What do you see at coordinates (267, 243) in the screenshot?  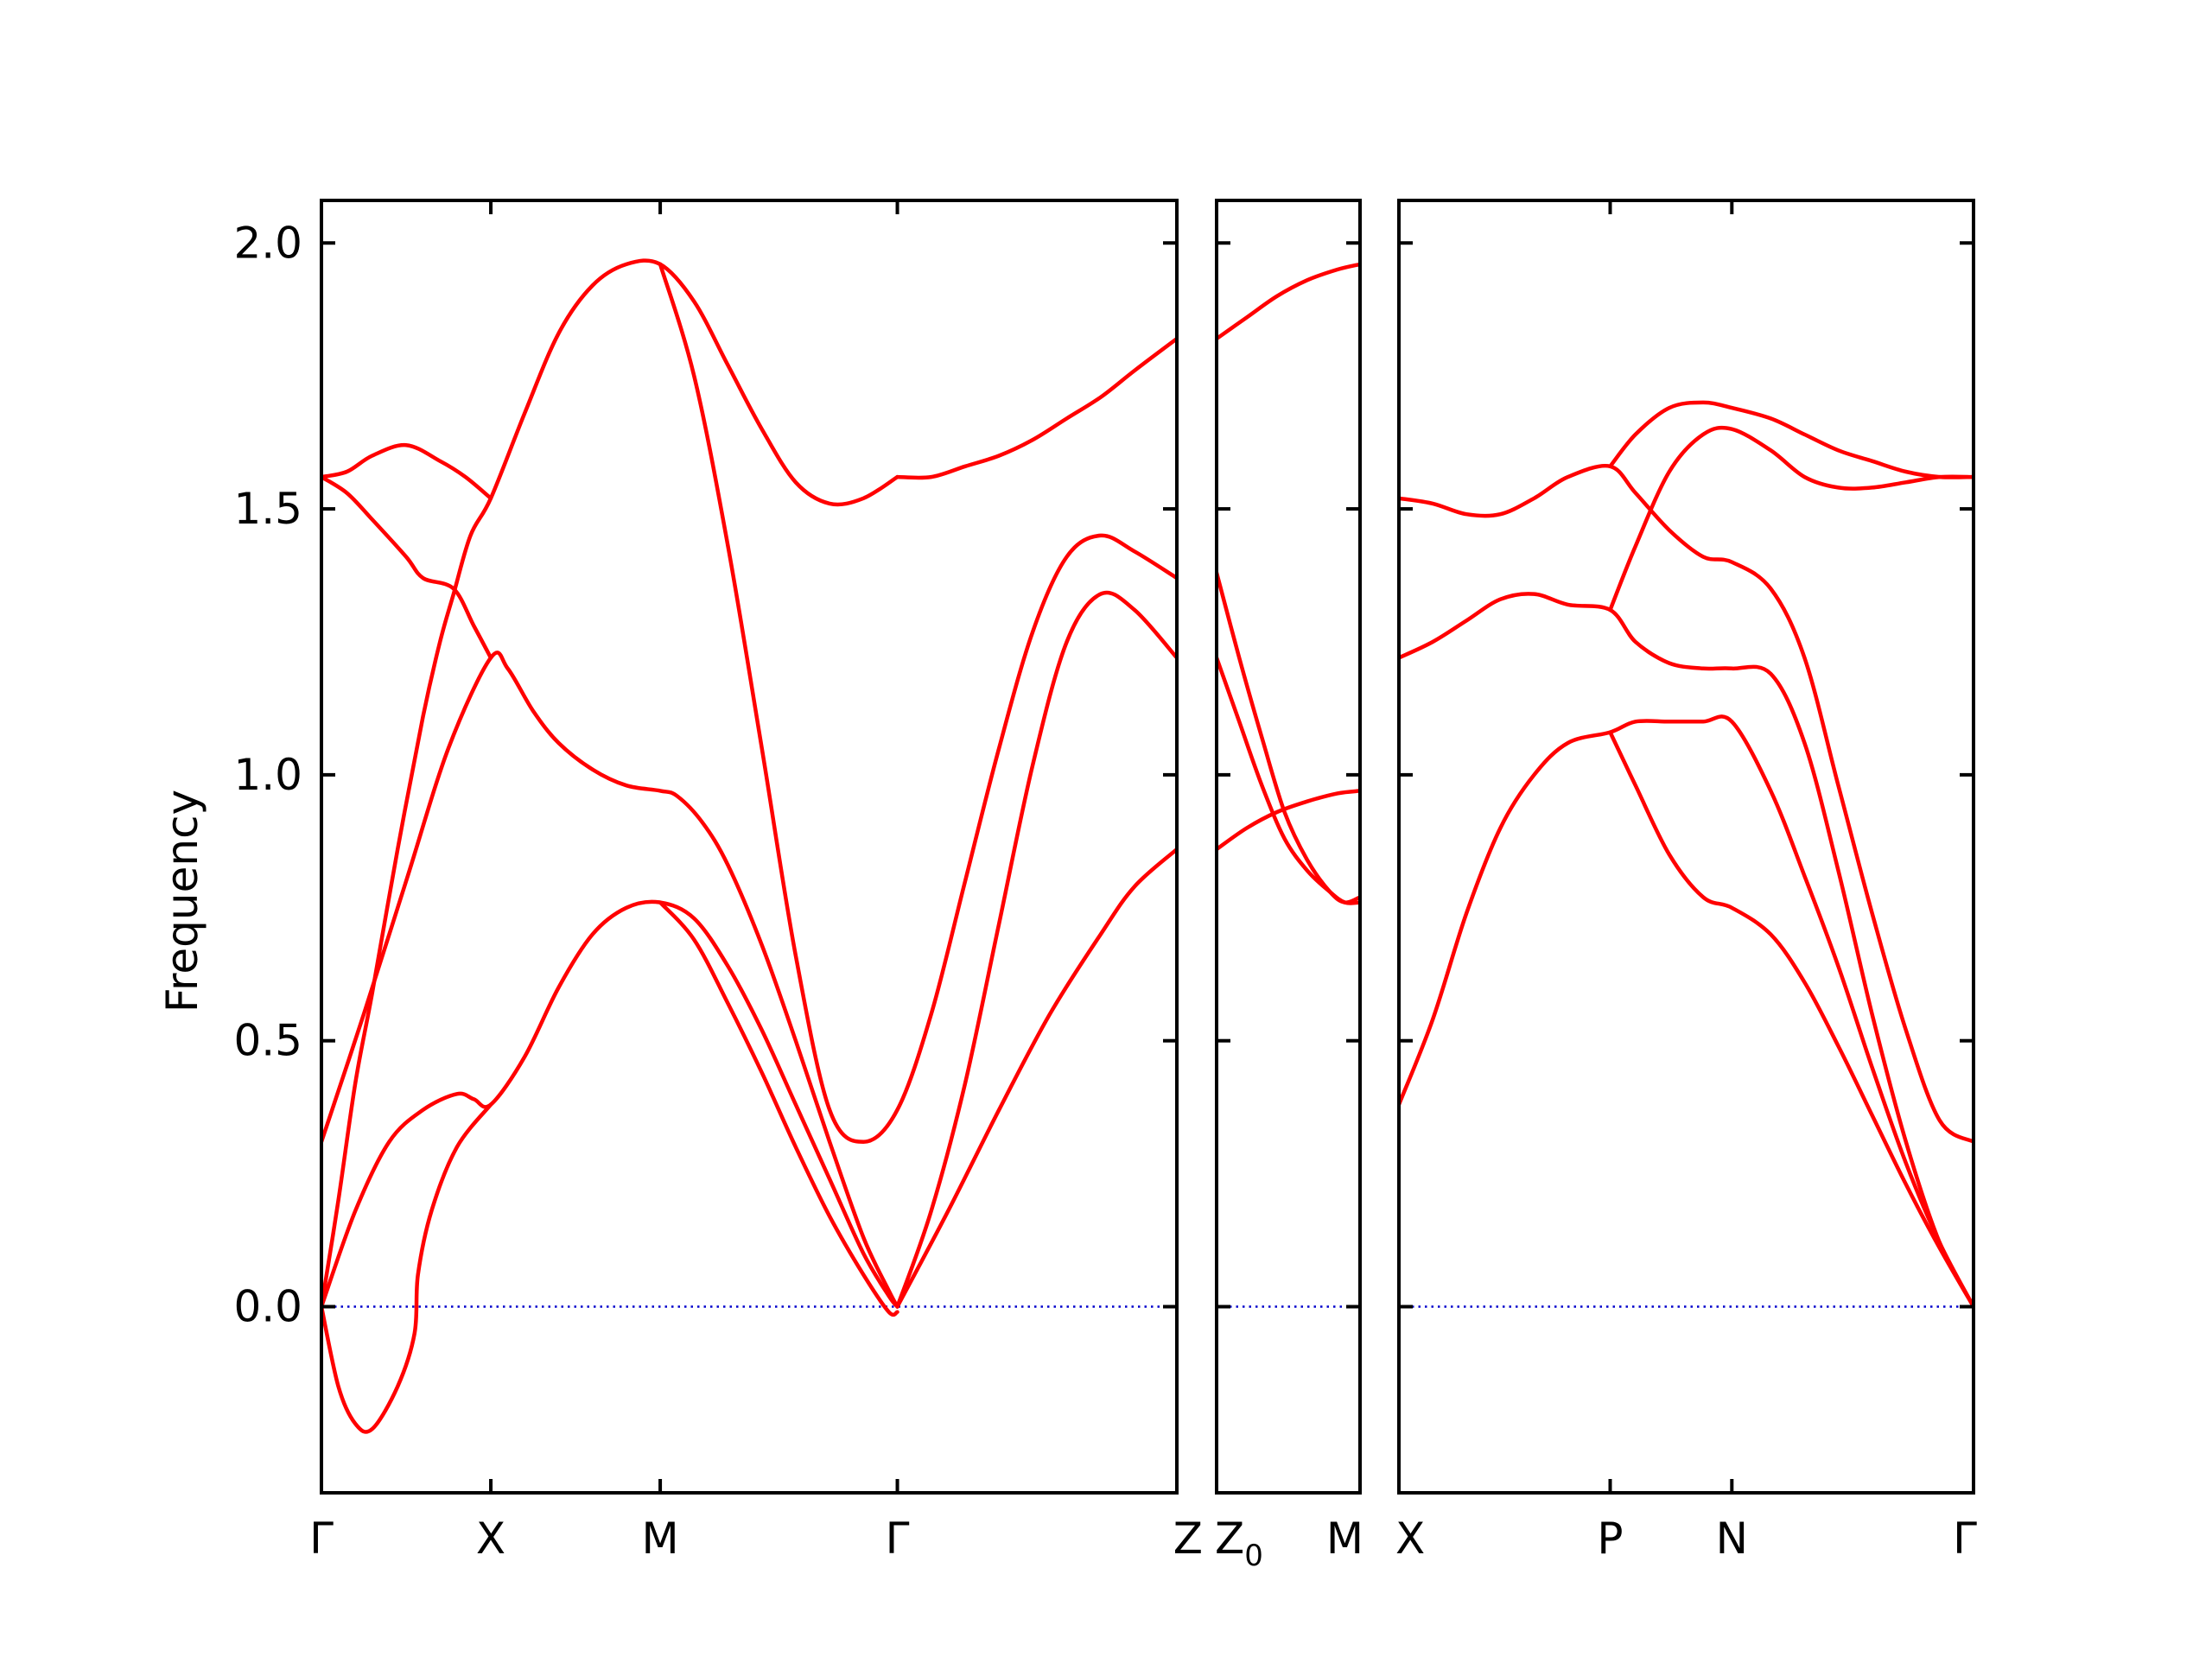 I see `y-tick-label: 2.0` at bounding box center [267, 243].